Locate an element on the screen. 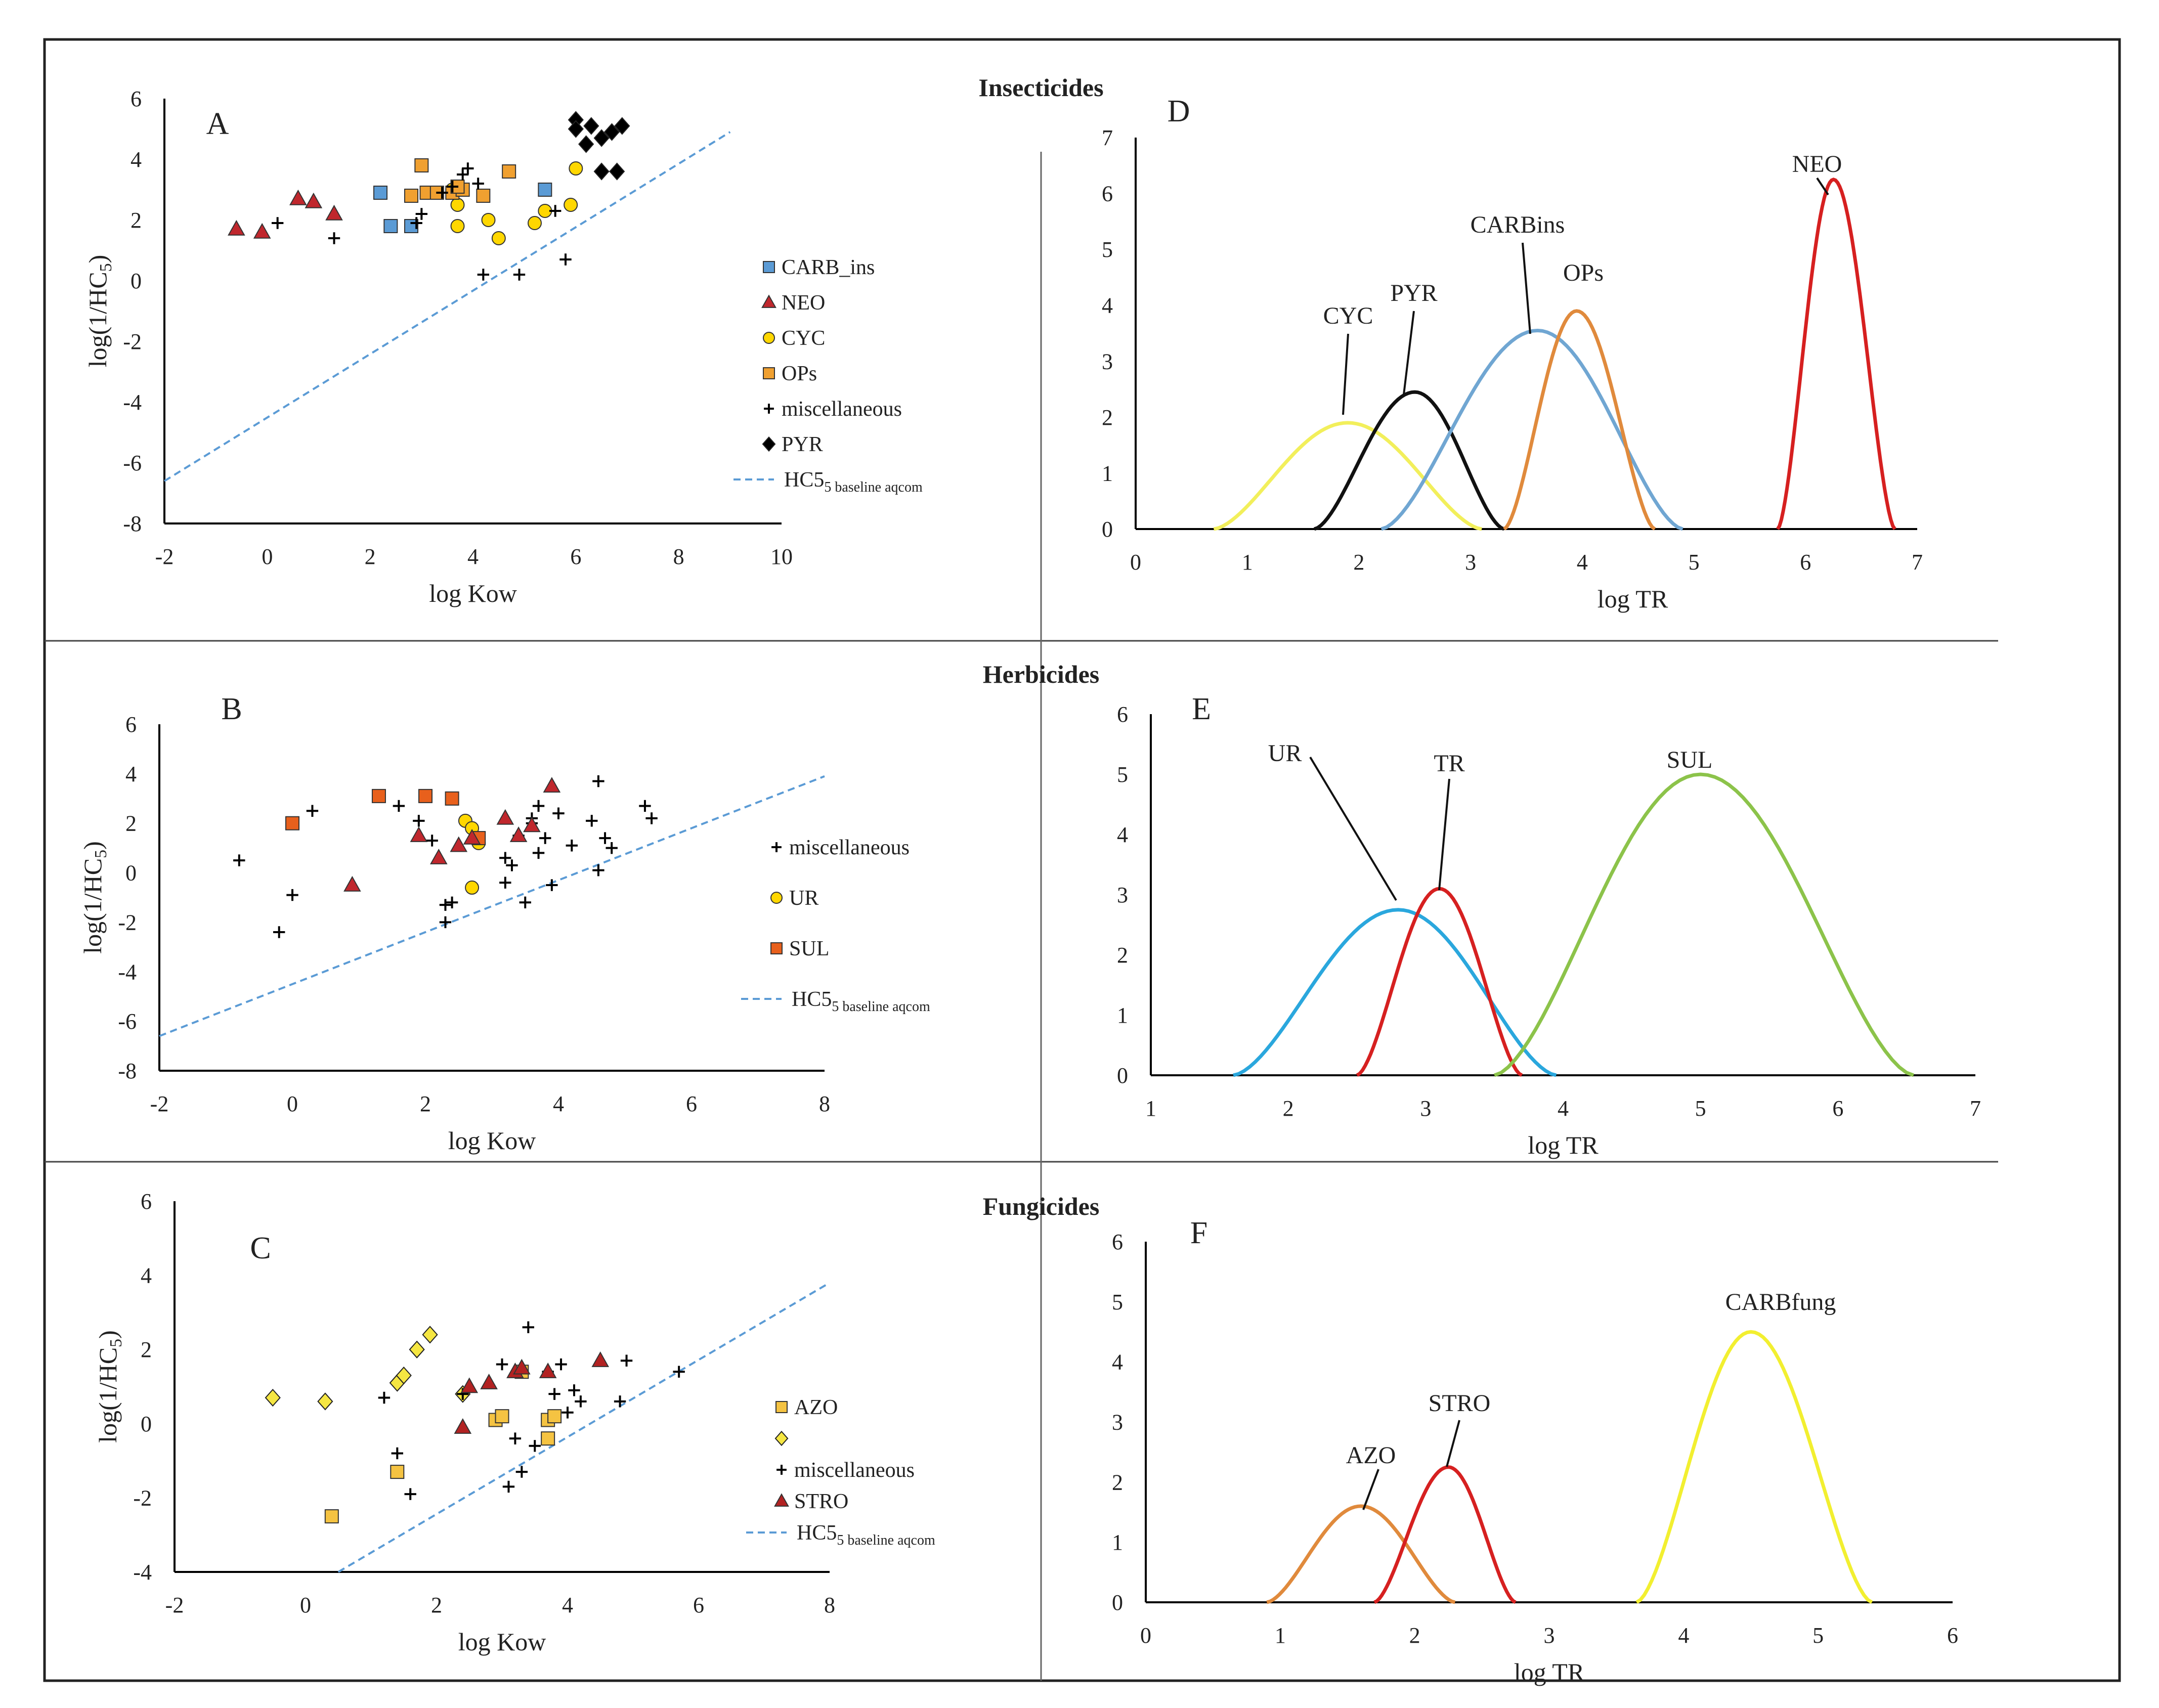 This screenshot has height=1708, width=2159. panel-B-xtick-3: 4 is located at coordinates (558, 1103).